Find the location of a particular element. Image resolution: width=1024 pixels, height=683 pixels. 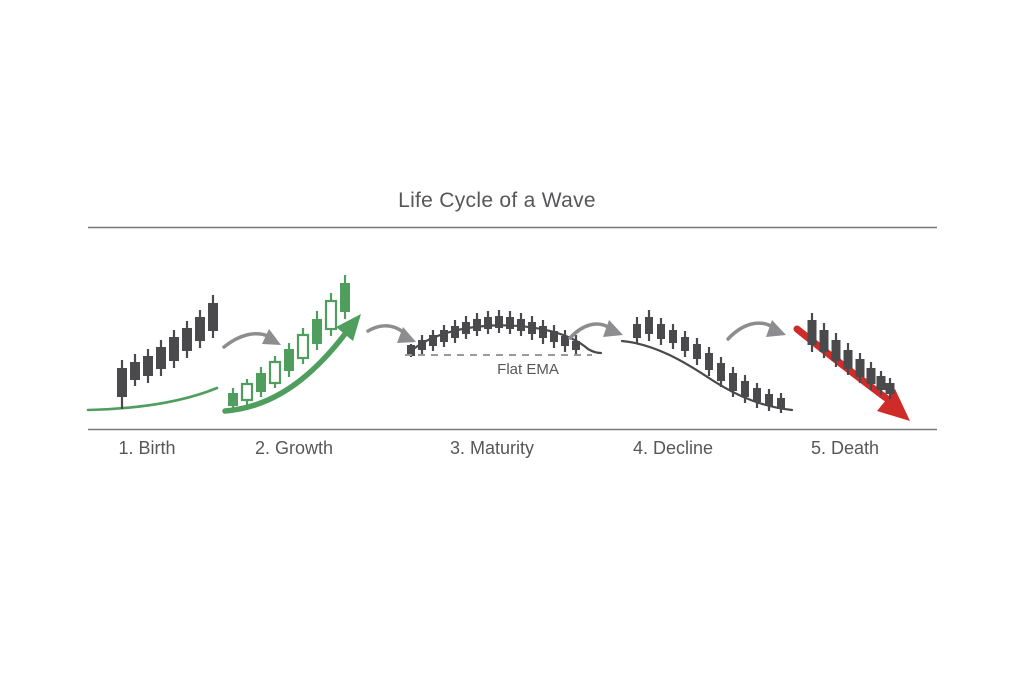

stage-growth: 2. Growth is located at coordinates (291, 366).